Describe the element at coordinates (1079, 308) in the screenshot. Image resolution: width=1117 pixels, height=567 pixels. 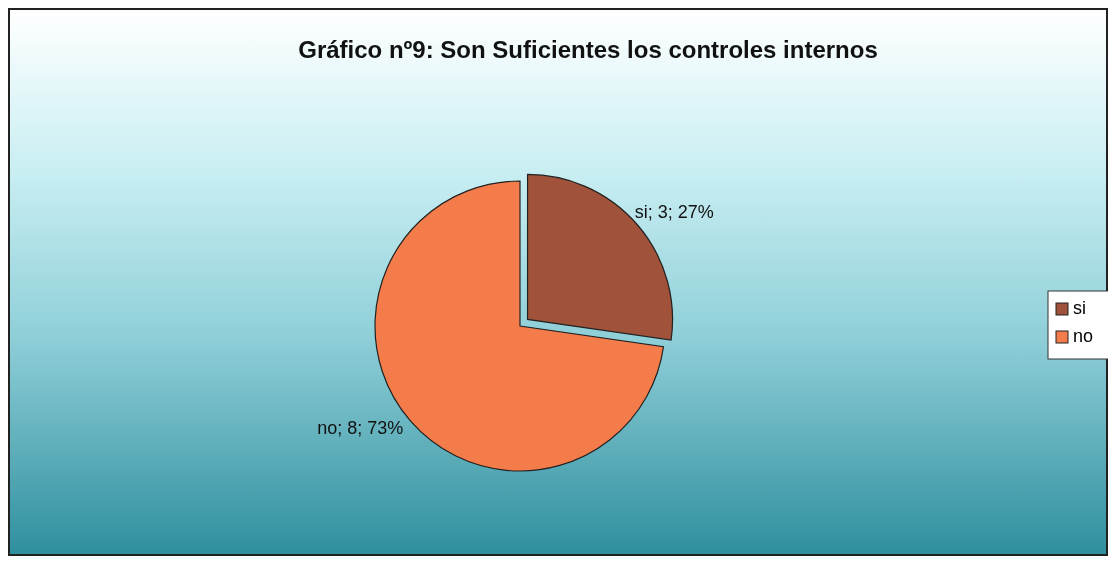
I see `legend-label: si` at that location.